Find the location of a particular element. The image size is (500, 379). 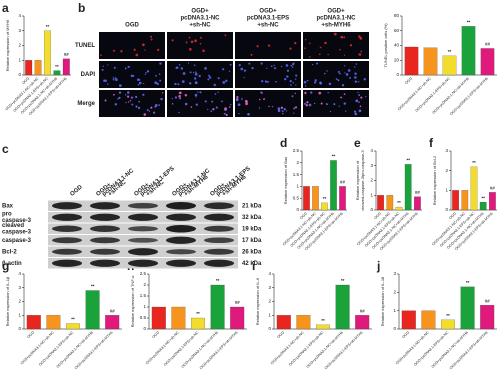

column-header: +sh-NC is located at coordinates (200, 26).